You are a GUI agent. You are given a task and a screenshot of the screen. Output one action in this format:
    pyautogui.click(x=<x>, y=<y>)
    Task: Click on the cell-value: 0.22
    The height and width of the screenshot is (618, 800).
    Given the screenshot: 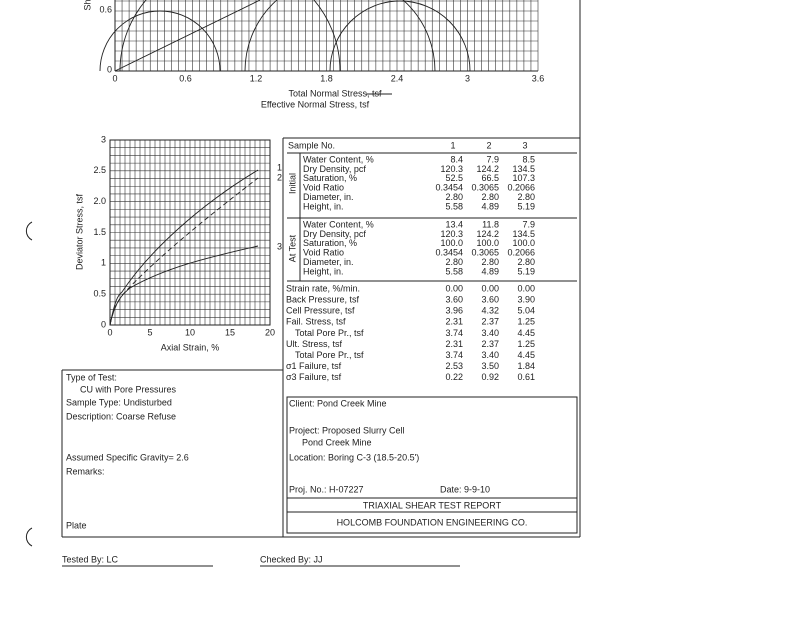 What is the action you would take?
    pyautogui.click(x=454, y=377)
    